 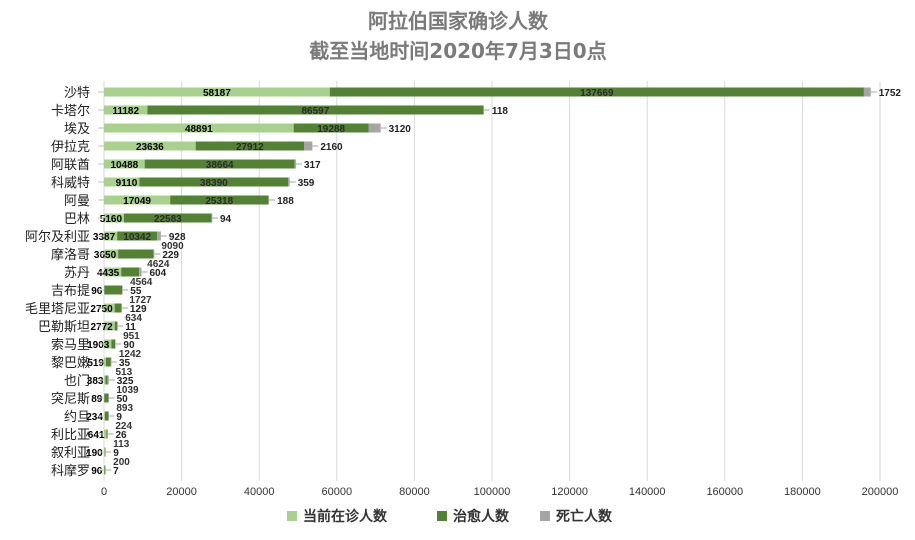 What do you see at coordinates (70, 165) in the screenshot?
I see `category-label: 阿联酋` at bounding box center [70, 165].